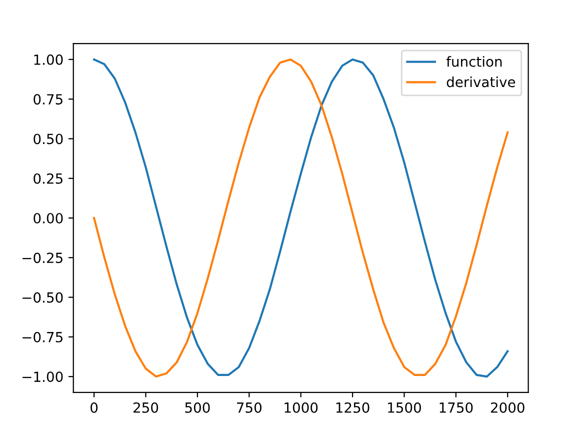 Image resolution: width=587 pixels, height=436 pixels. I want to click on y-tick-label: 0.00, so click(48, 218).